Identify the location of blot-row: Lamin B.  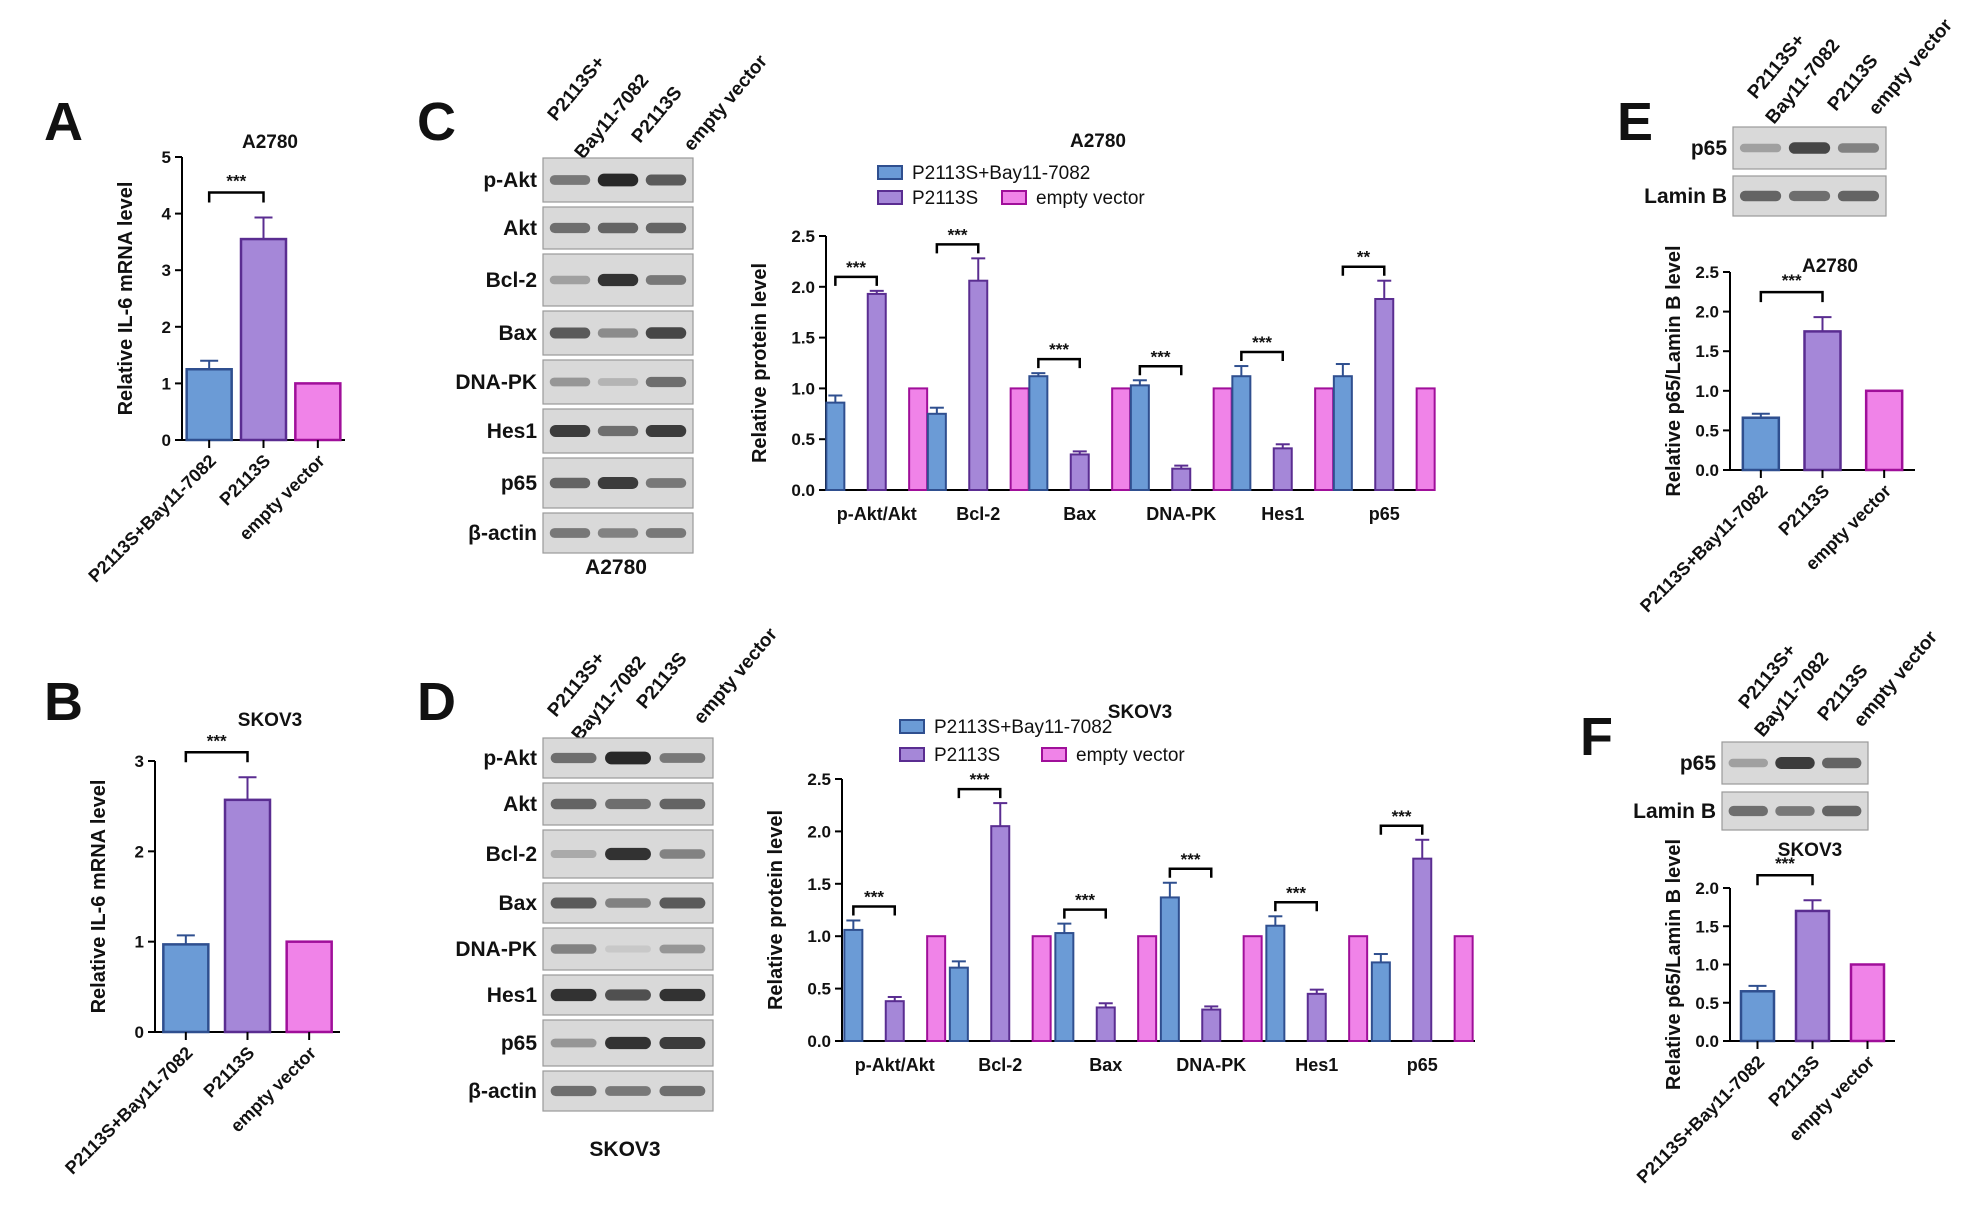
(1751, 811).